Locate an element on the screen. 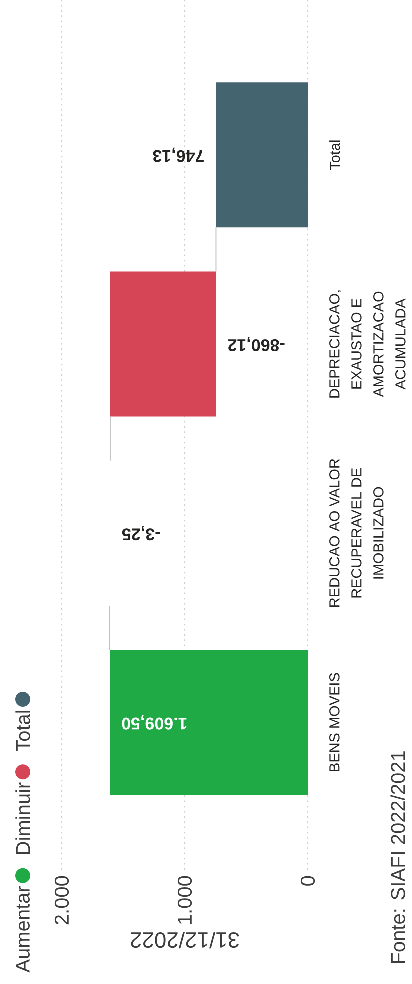 Image resolution: width=412 pixels, height=984 pixels. legend-label: Aumentar is located at coordinates (23, 929).